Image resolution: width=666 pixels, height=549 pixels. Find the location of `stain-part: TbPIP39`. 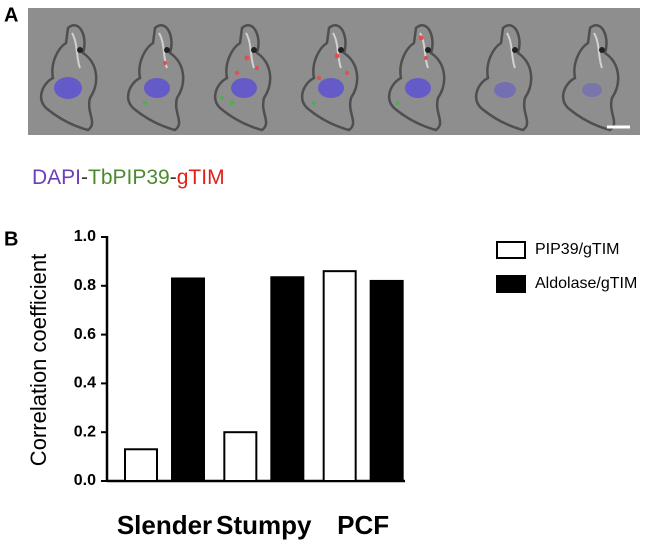

stain-part: TbPIP39 is located at coordinates (129, 177).